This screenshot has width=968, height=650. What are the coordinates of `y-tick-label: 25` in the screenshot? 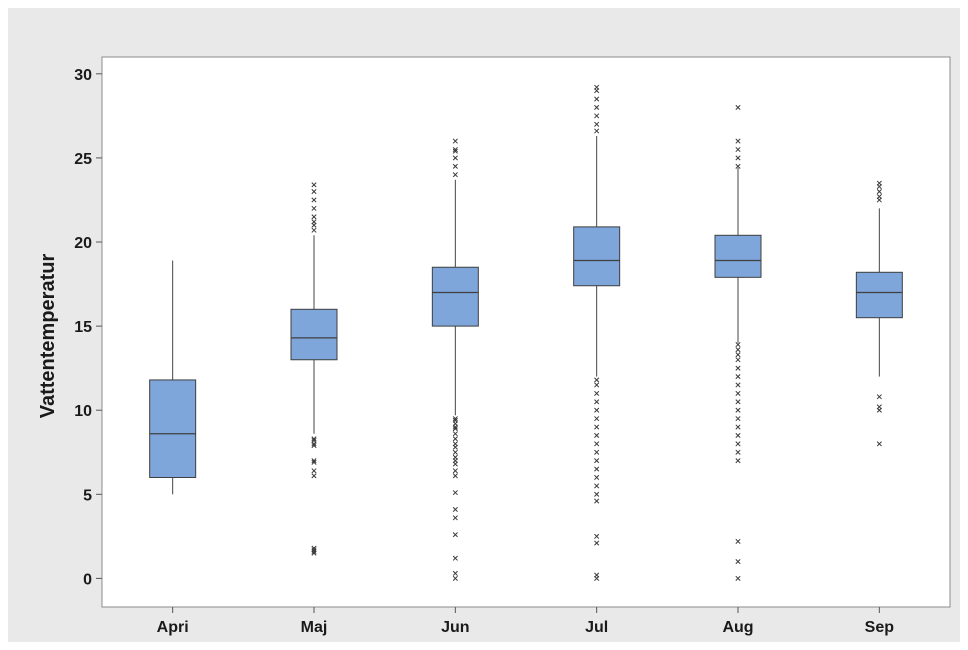 It's located at (83, 159).